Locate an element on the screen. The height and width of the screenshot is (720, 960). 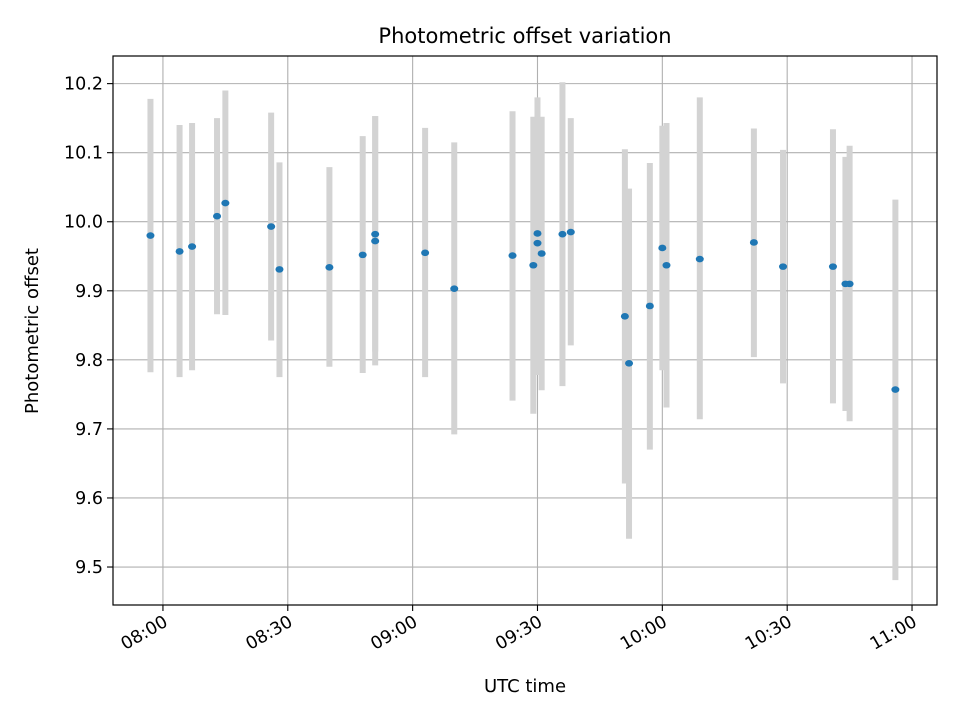
x-axis-label: UTC time is located at coordinates (525, 686).